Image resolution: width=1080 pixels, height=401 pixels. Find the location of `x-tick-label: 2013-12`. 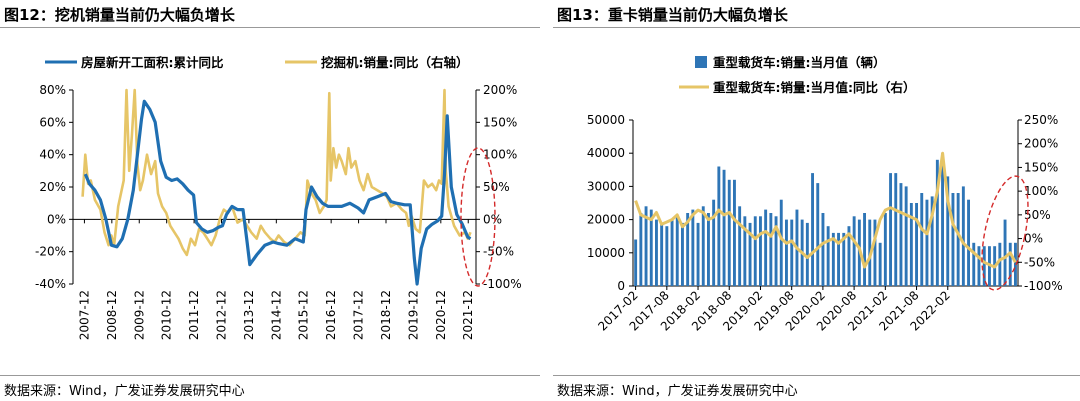

x-tick-label: 2013-12 is located at coordinates (249, 315).